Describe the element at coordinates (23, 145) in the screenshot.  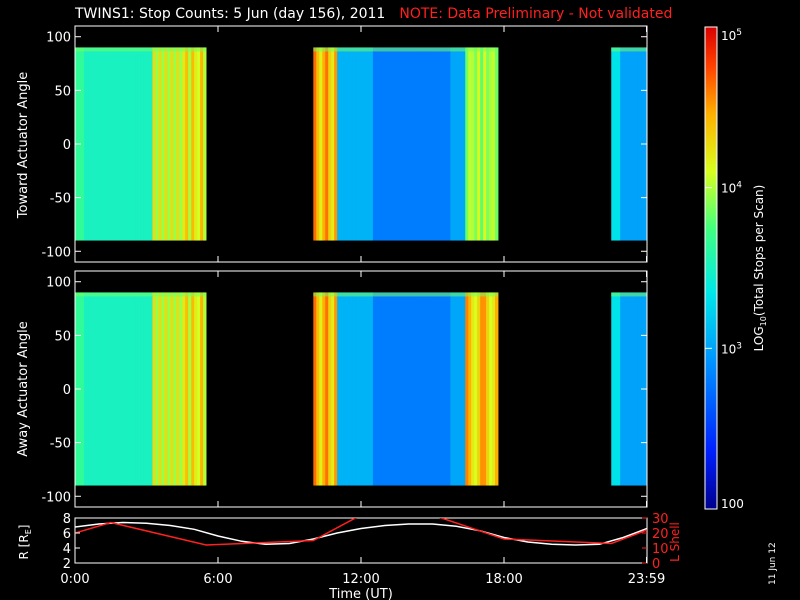
I see `toward-y-label: Toward Actuator Angle` at that location.